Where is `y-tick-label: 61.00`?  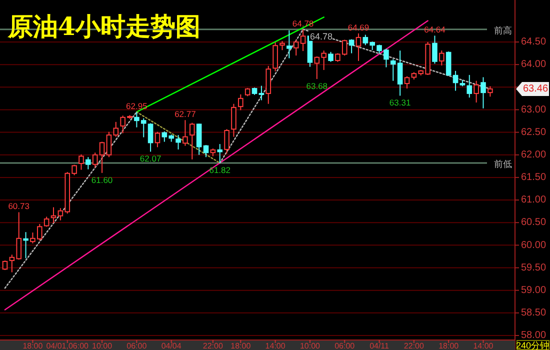
y-tick-label: 61.00 is located at coordinates (533, 200).